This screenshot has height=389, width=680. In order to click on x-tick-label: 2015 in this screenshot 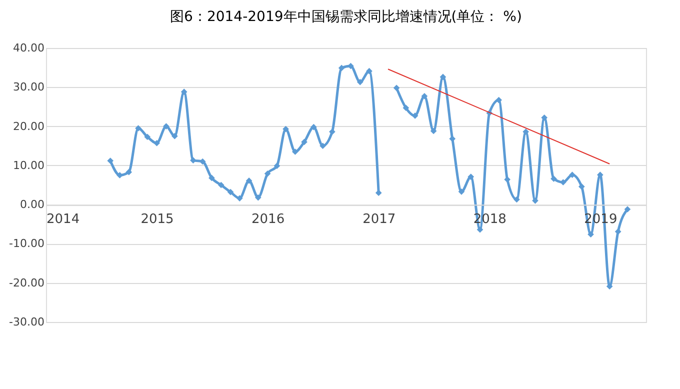, I will do `click(157, 220)`.